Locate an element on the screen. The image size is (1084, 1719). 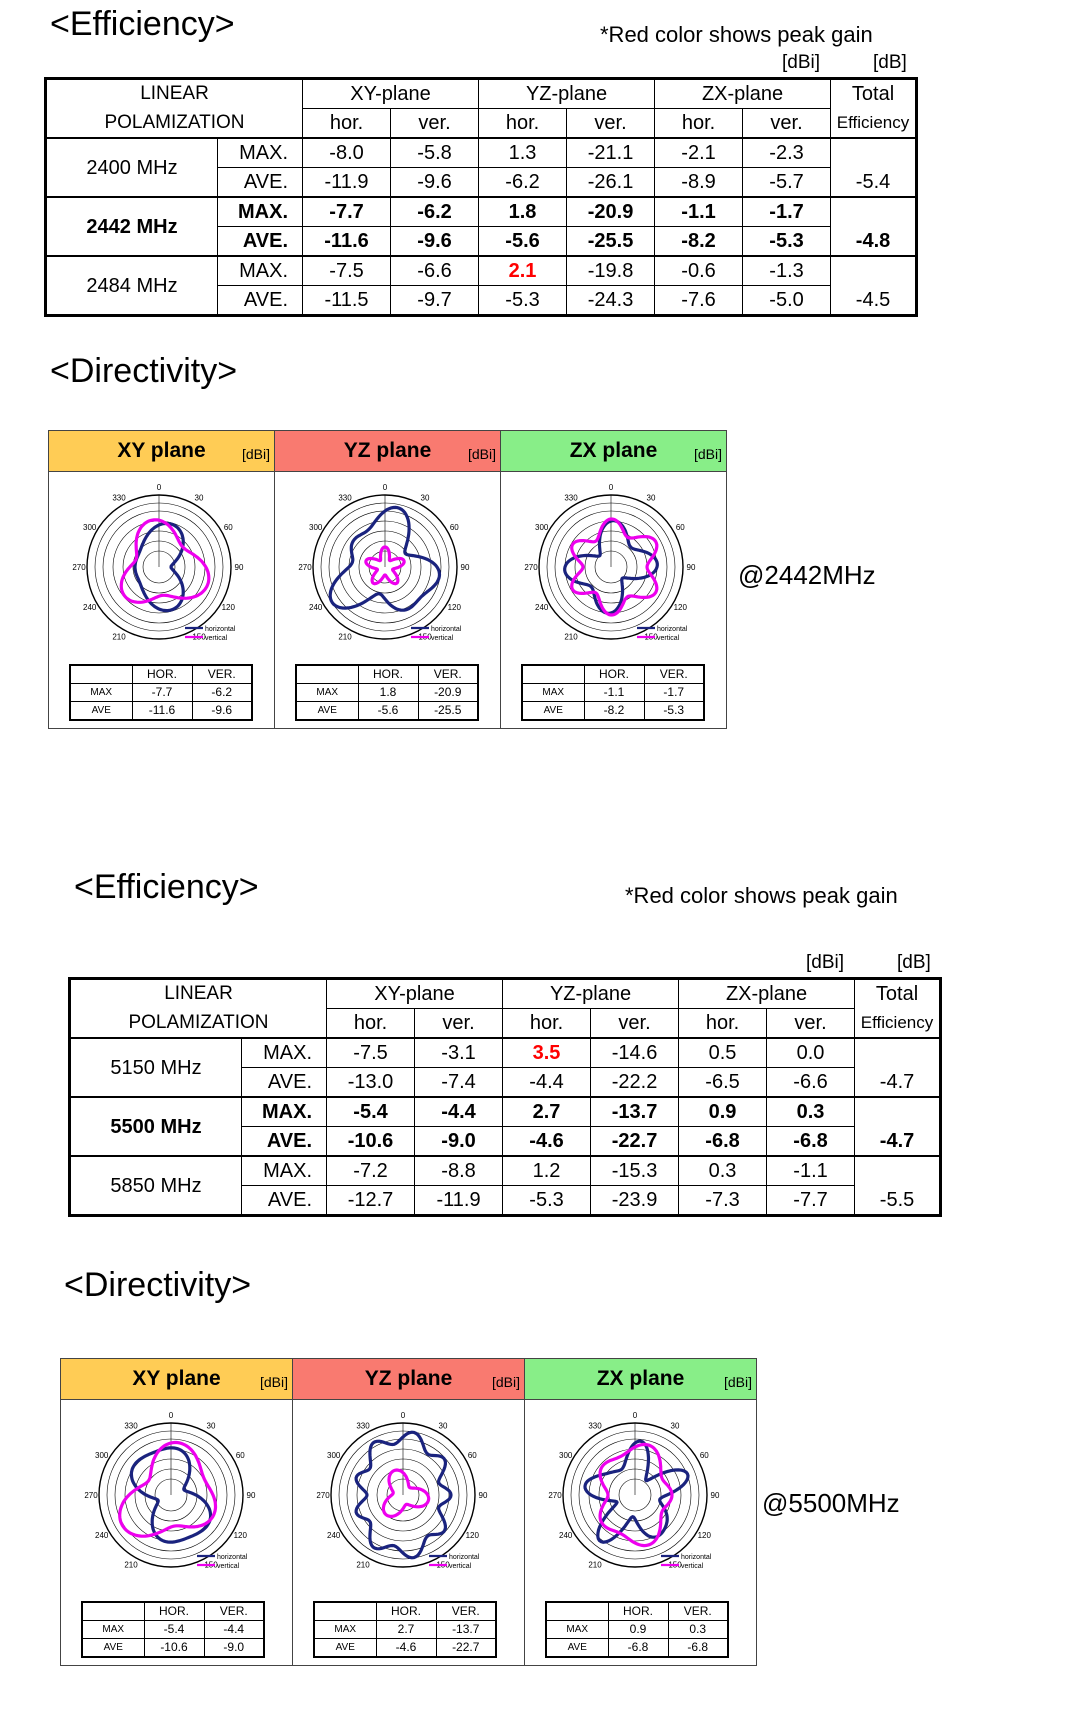
table-row: 2442 MHz MAX. -7.7 -6.2 1.8 -20.9 -1.1 -1.7 -4.8 is located at coordinates (481, 226).